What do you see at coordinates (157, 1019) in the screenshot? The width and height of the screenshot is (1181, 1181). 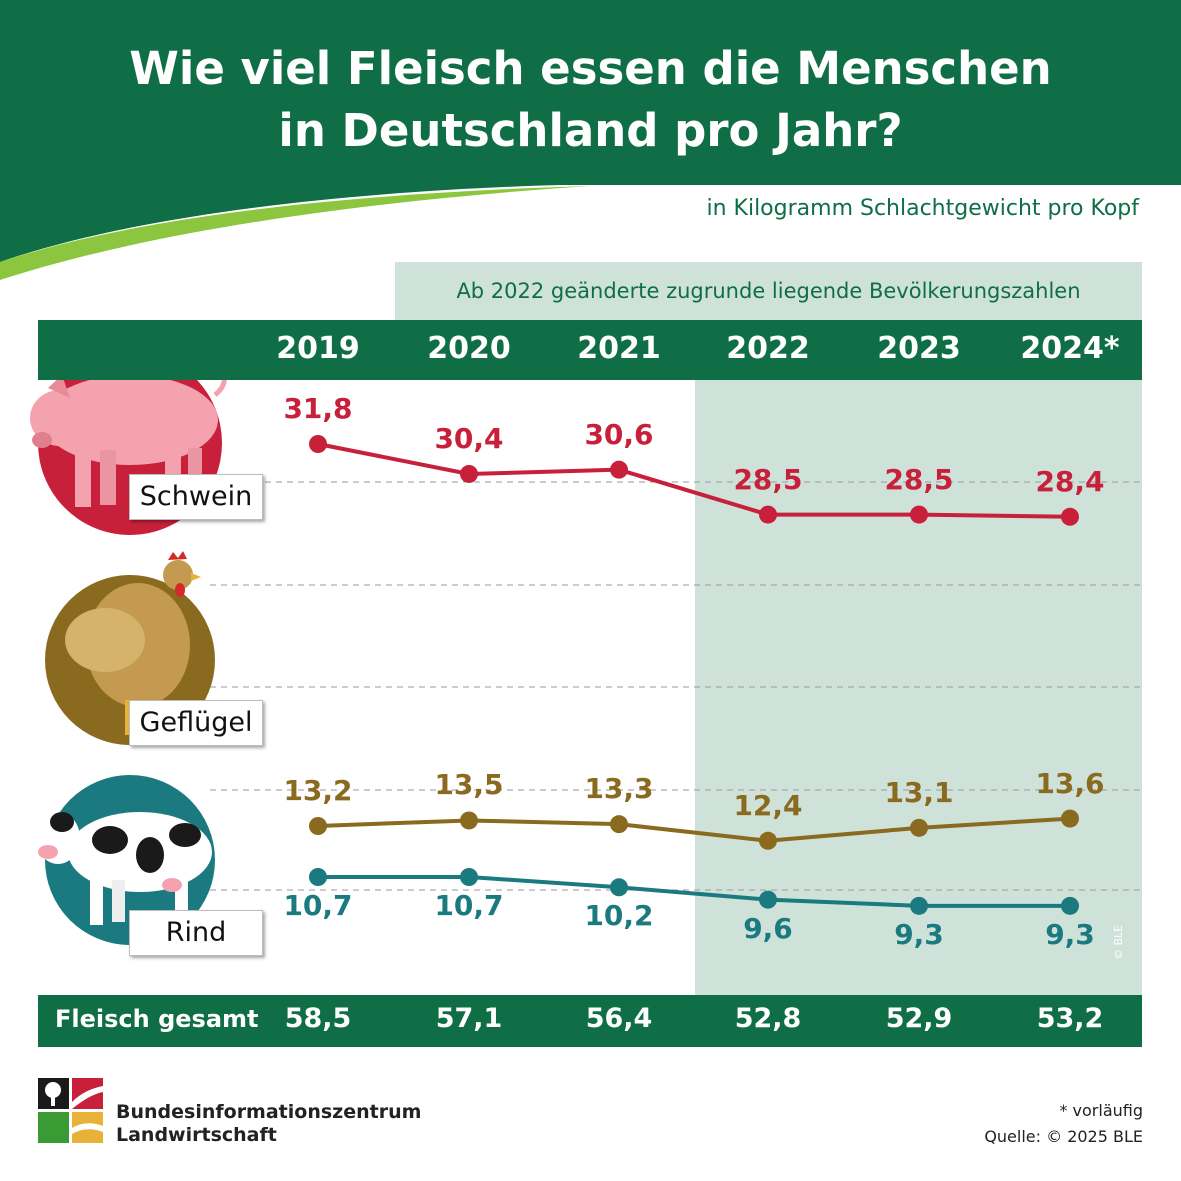 I see `total-label: Fleisch gesamt` at bounding box center [157, 1019].